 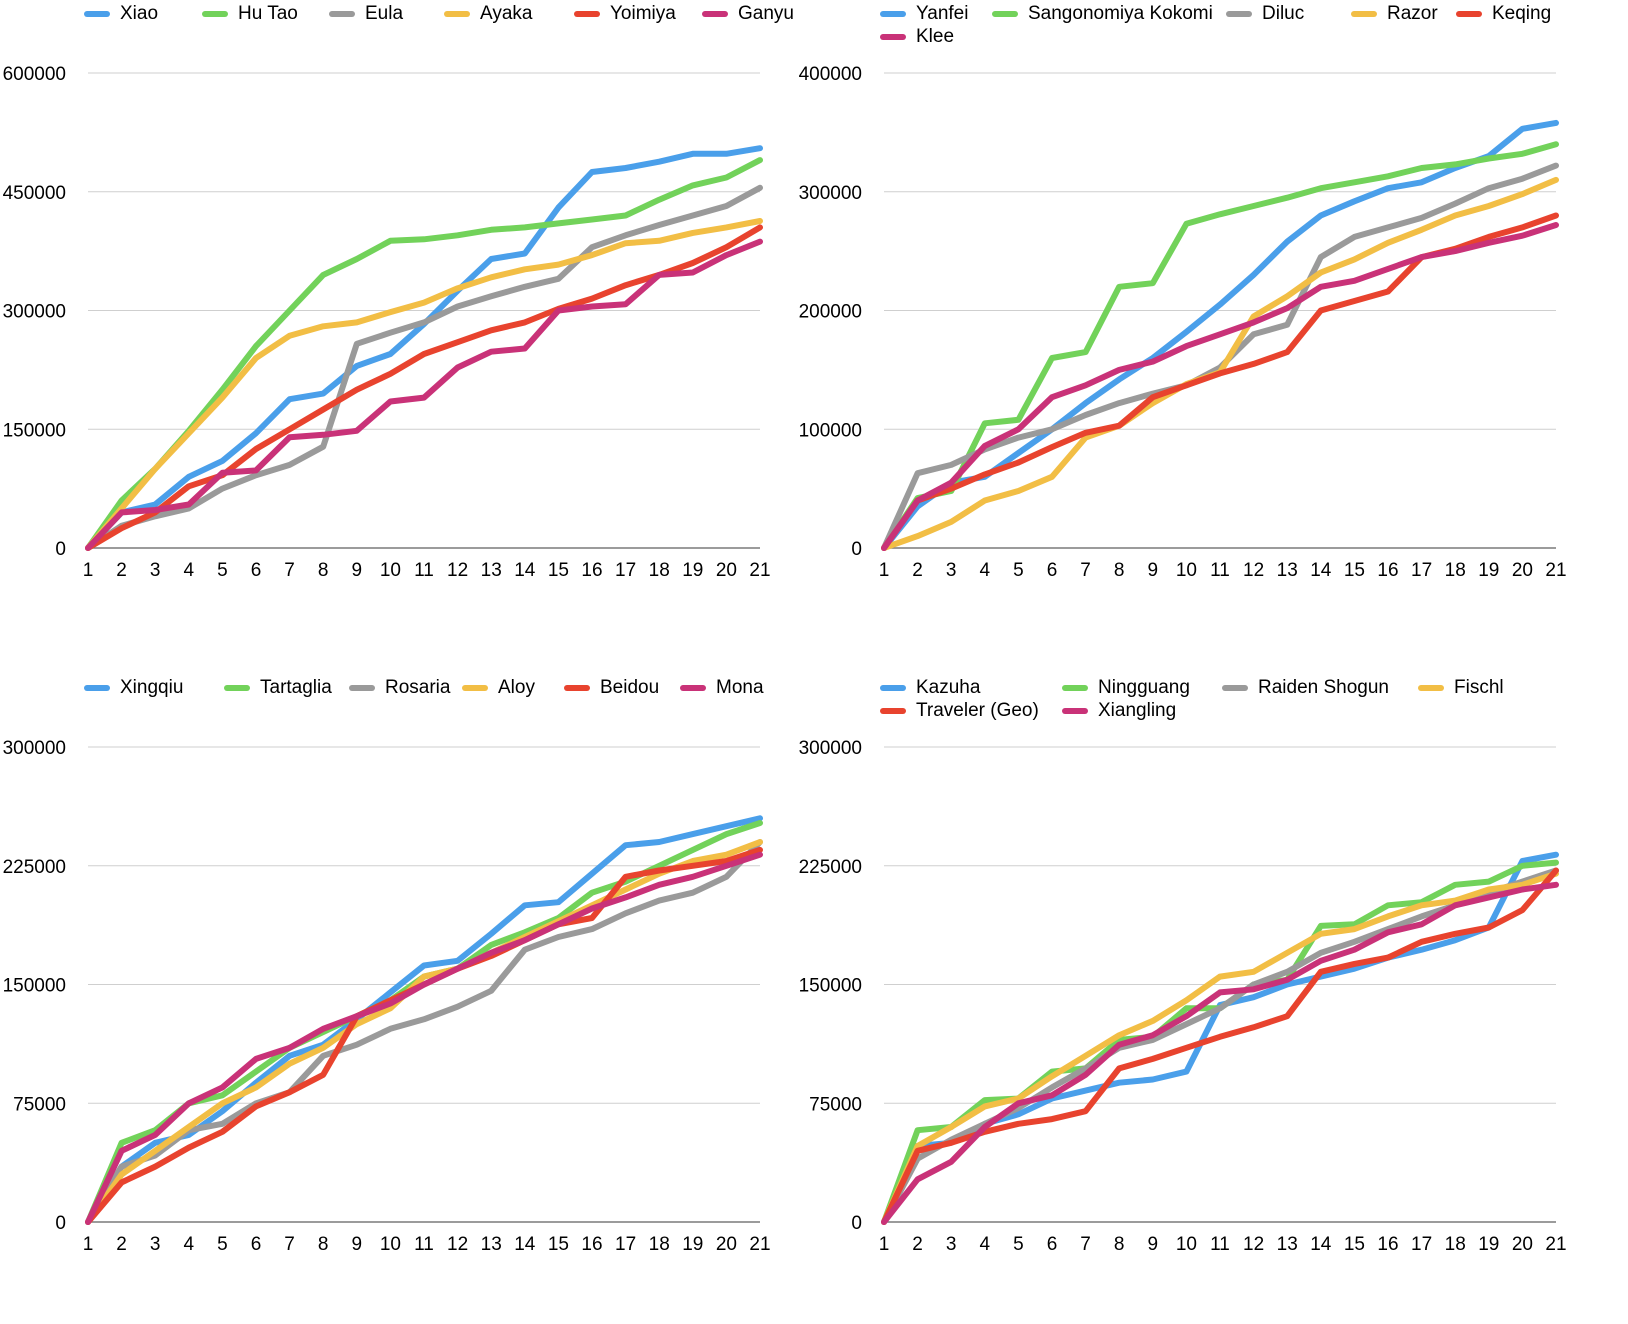 I want to click on legend-label: Eula, so click(x=384, y=13).